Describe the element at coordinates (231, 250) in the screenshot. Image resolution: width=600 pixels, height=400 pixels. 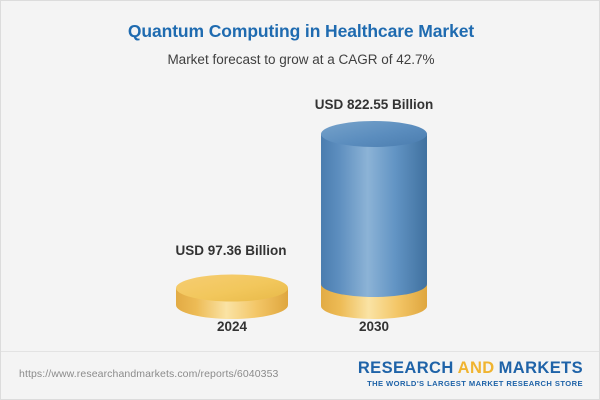
I see `value-label-2024: USD 97.36 Billion` at that location.